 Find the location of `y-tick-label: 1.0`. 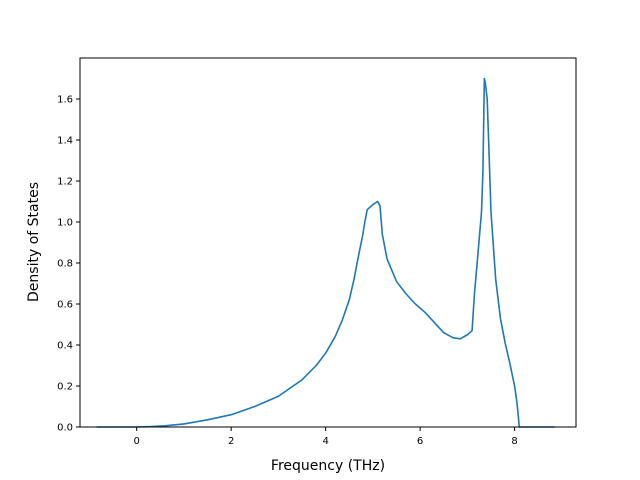

y-tick-label: 1.0 is located at coordinates (65, 223).